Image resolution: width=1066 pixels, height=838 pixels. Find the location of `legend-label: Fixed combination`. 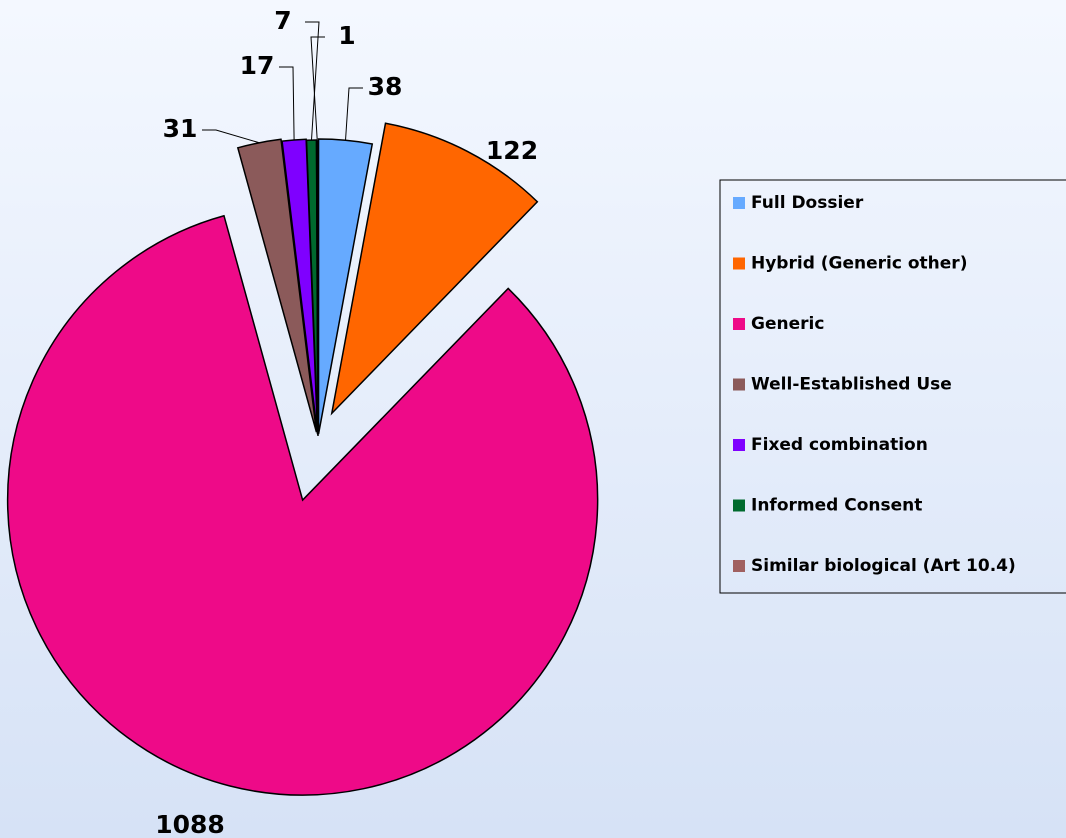

legend-label: Fixed combination is located at coordinates (839, 445).